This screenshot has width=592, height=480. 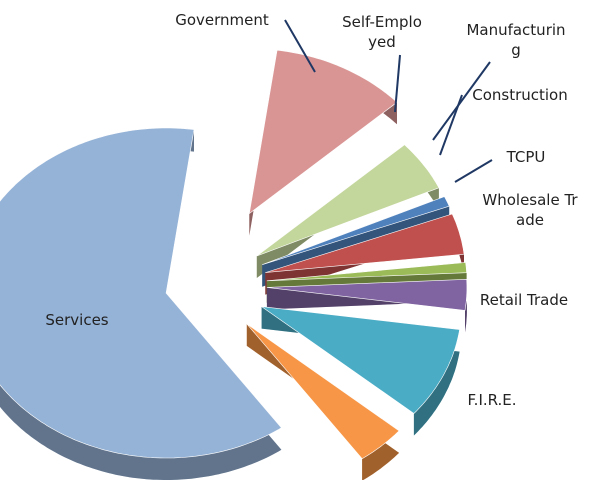 What do you see at coordinates (530, 210) in the screenshot?
I see `slice-label: Wholesale Trade` at bounding box center [530, 210].